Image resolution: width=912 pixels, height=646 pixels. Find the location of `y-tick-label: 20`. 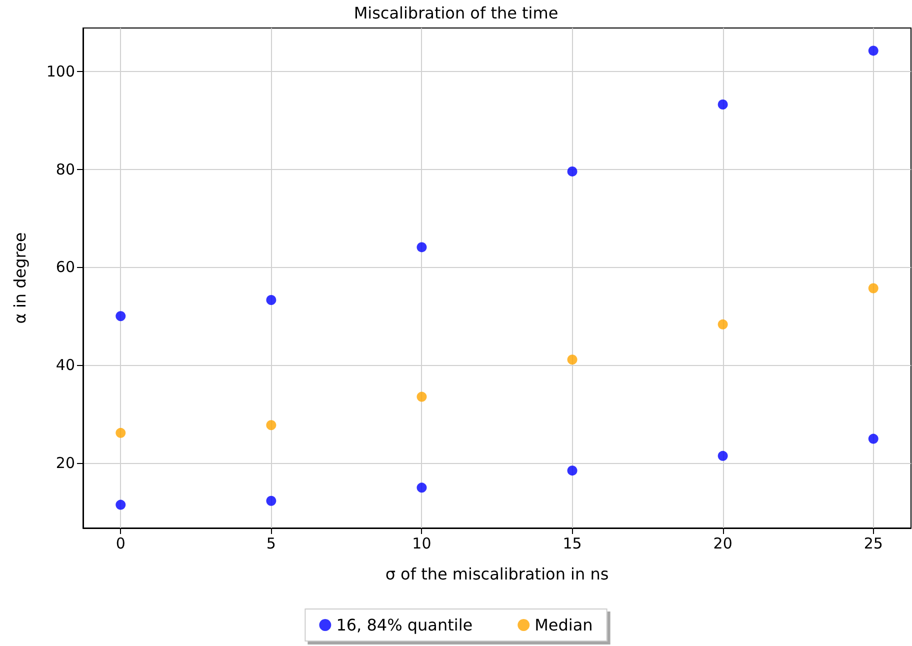

y-tick-label: 20 is located at coordinates (65, 463).